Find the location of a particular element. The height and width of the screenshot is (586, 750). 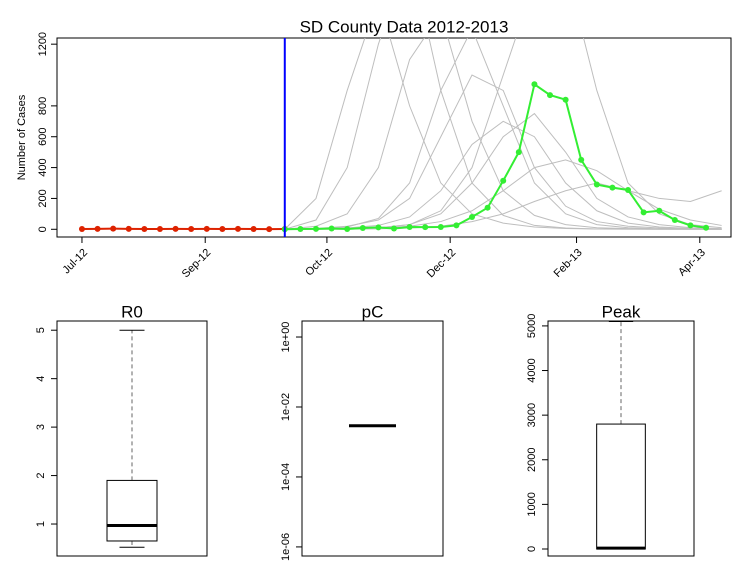

x-tick-label: Feb-13 is located at coordinates (568, 263).